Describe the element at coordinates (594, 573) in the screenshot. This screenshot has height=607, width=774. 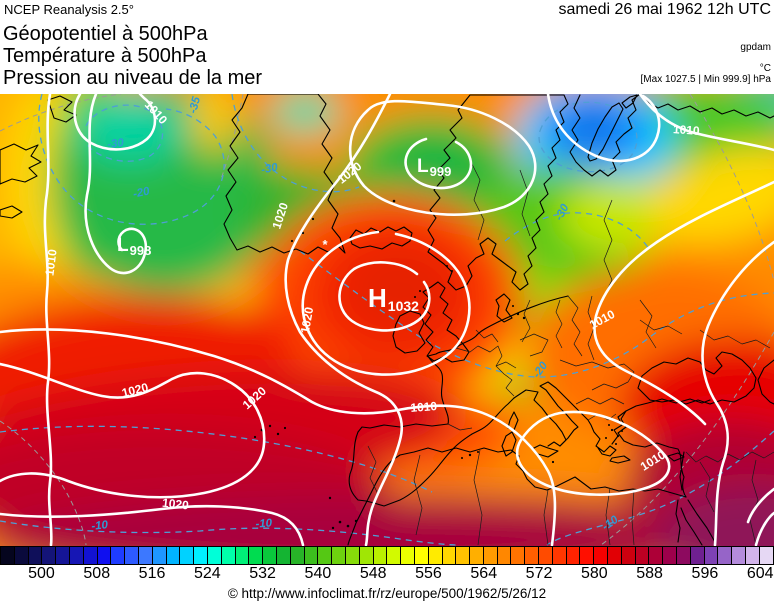
I see `colorbar-tick: 580` at that location.